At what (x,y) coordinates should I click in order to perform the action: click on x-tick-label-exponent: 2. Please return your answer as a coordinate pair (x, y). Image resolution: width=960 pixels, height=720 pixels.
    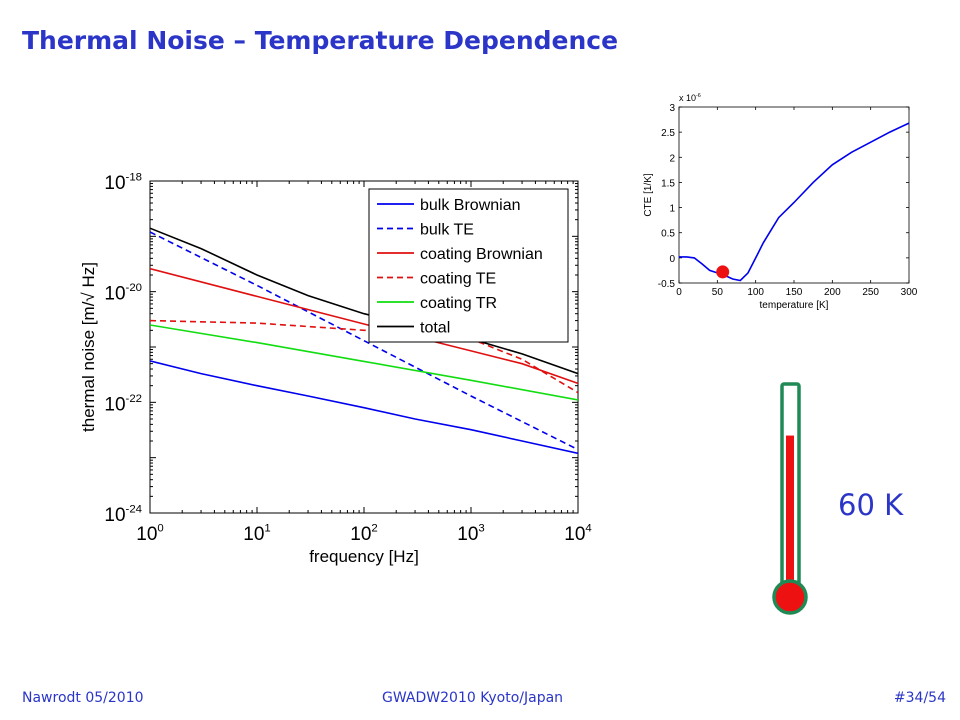
    Looking at the image, I should click on (374, 528).